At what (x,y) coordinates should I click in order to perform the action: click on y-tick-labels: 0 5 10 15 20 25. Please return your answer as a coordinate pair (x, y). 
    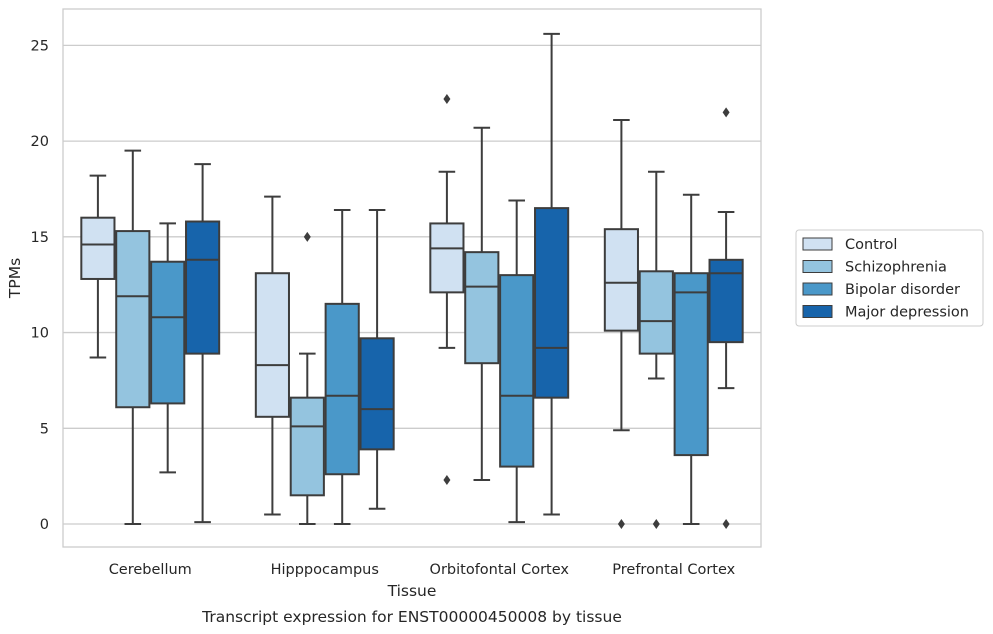
    Looking at the image, I should click on (40, 285).